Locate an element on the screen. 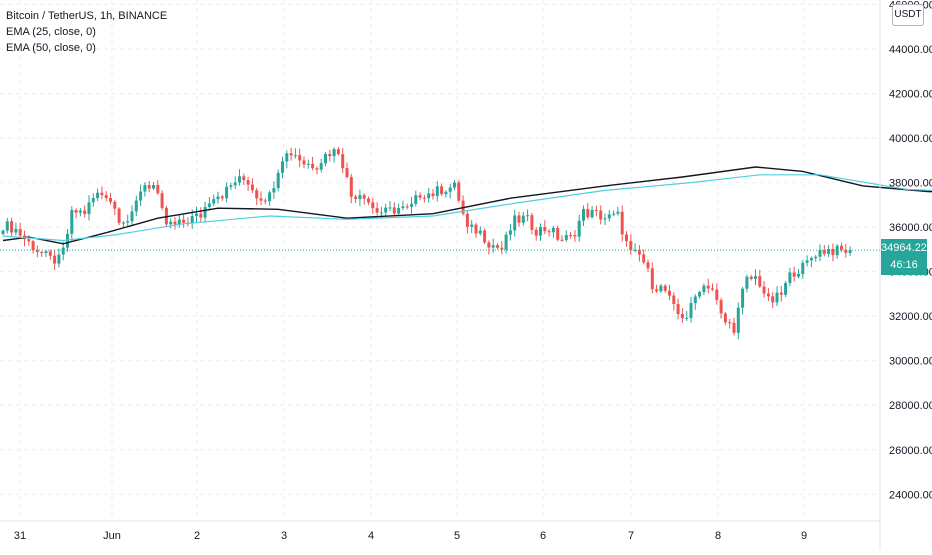  legend-ema-fast: EMA (25, close, 0) is located at coordinates (51, 32).